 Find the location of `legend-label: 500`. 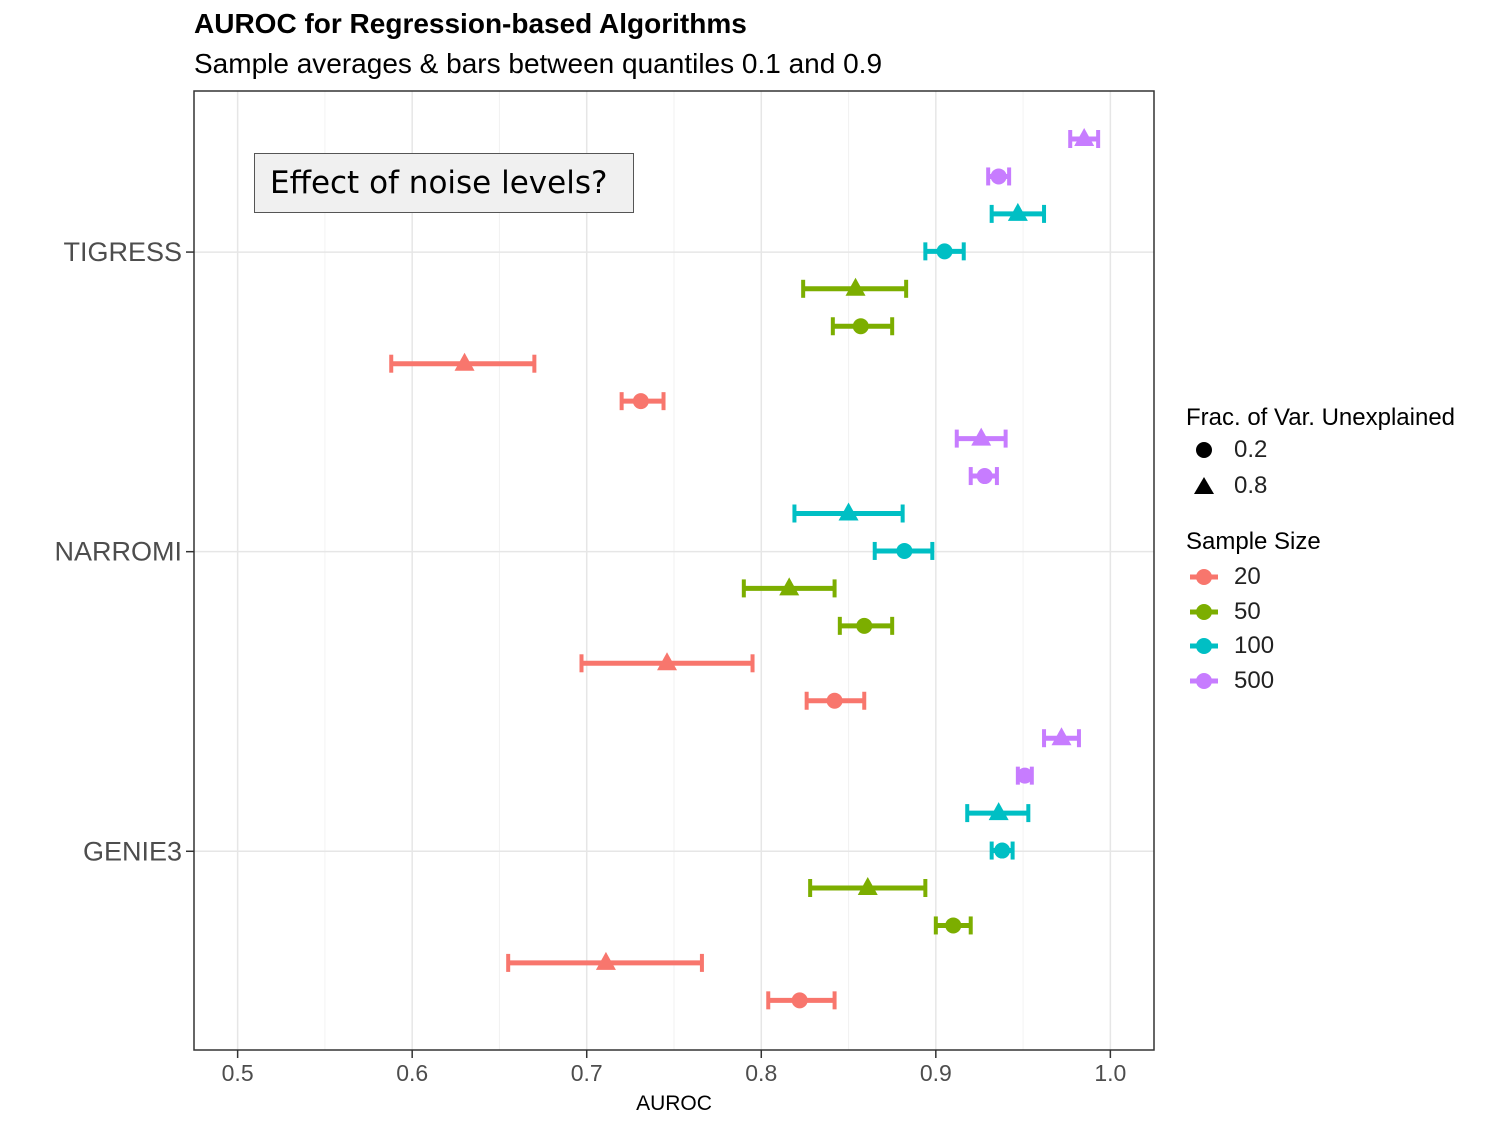

legend-label: 500 is located at coordinates (1254, 680).